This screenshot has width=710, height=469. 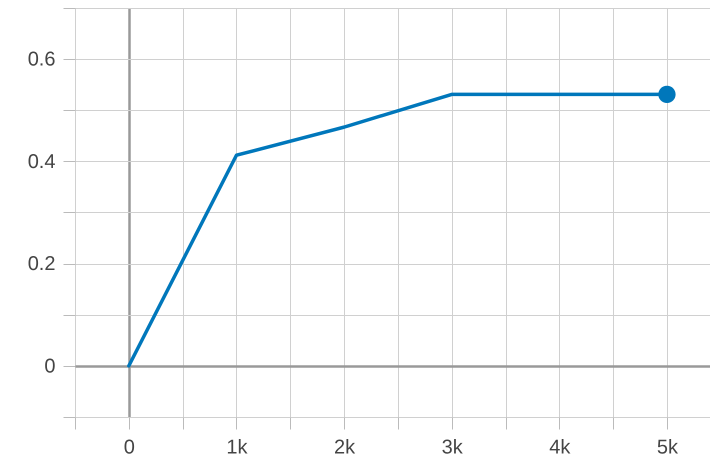 What do you see at coordinates (345, 447) in the screenshot?
I see `x-tick-label: 2k` at bounding box center [345, 447].